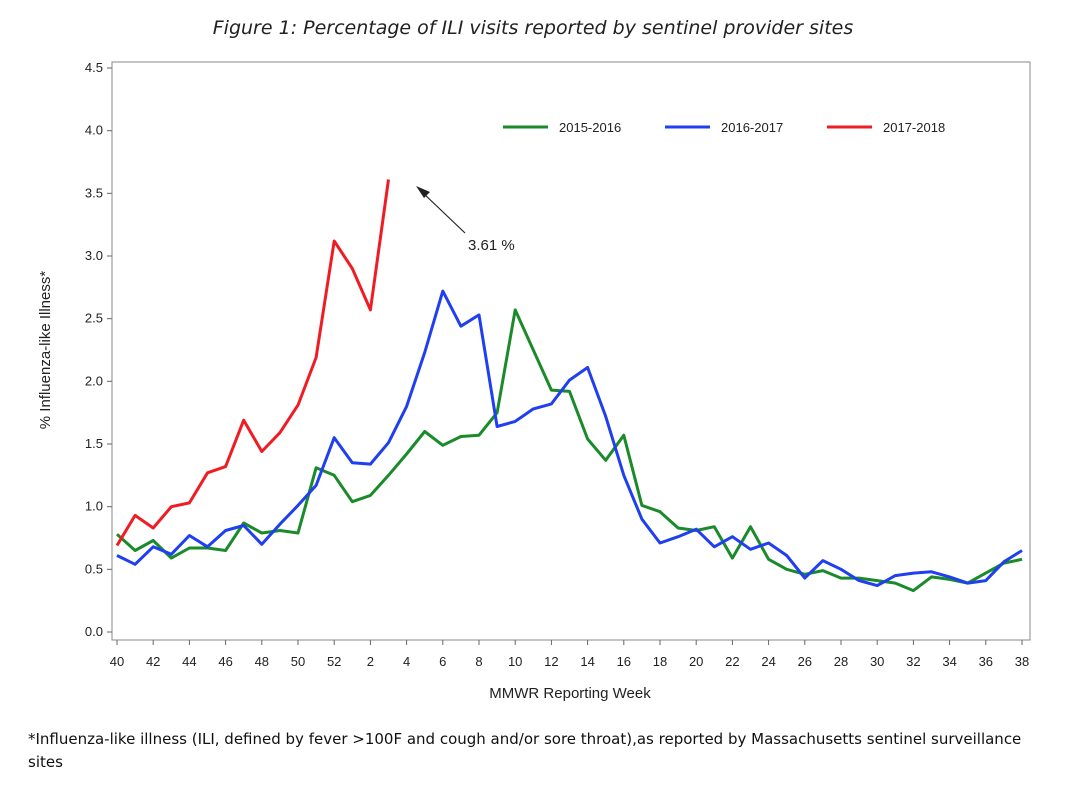  Describe the element at coordinates (94, 130) in the screenshot. I see `y-tick-label: 4.0` at that location.